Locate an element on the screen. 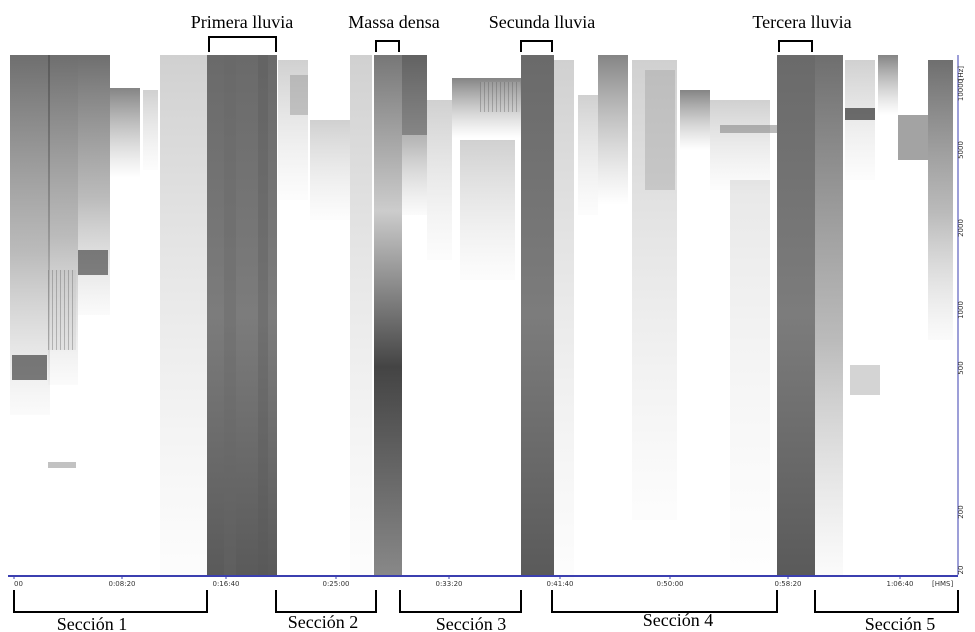  label-seccion-3: Sección 3 is located at coordinates (471, 623).